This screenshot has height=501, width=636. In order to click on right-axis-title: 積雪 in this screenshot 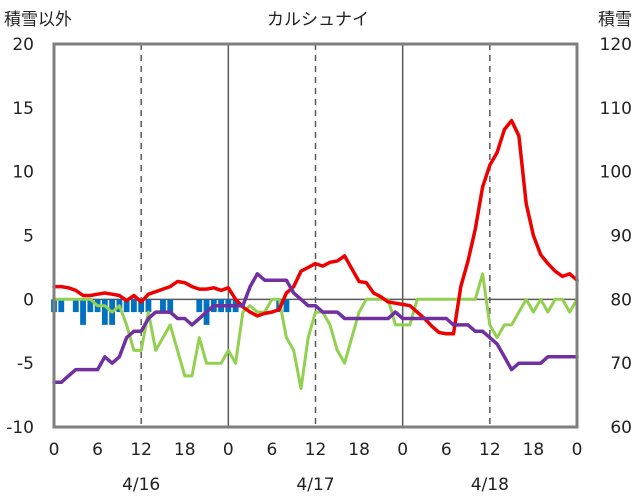, I will do `click(615, 20)`.